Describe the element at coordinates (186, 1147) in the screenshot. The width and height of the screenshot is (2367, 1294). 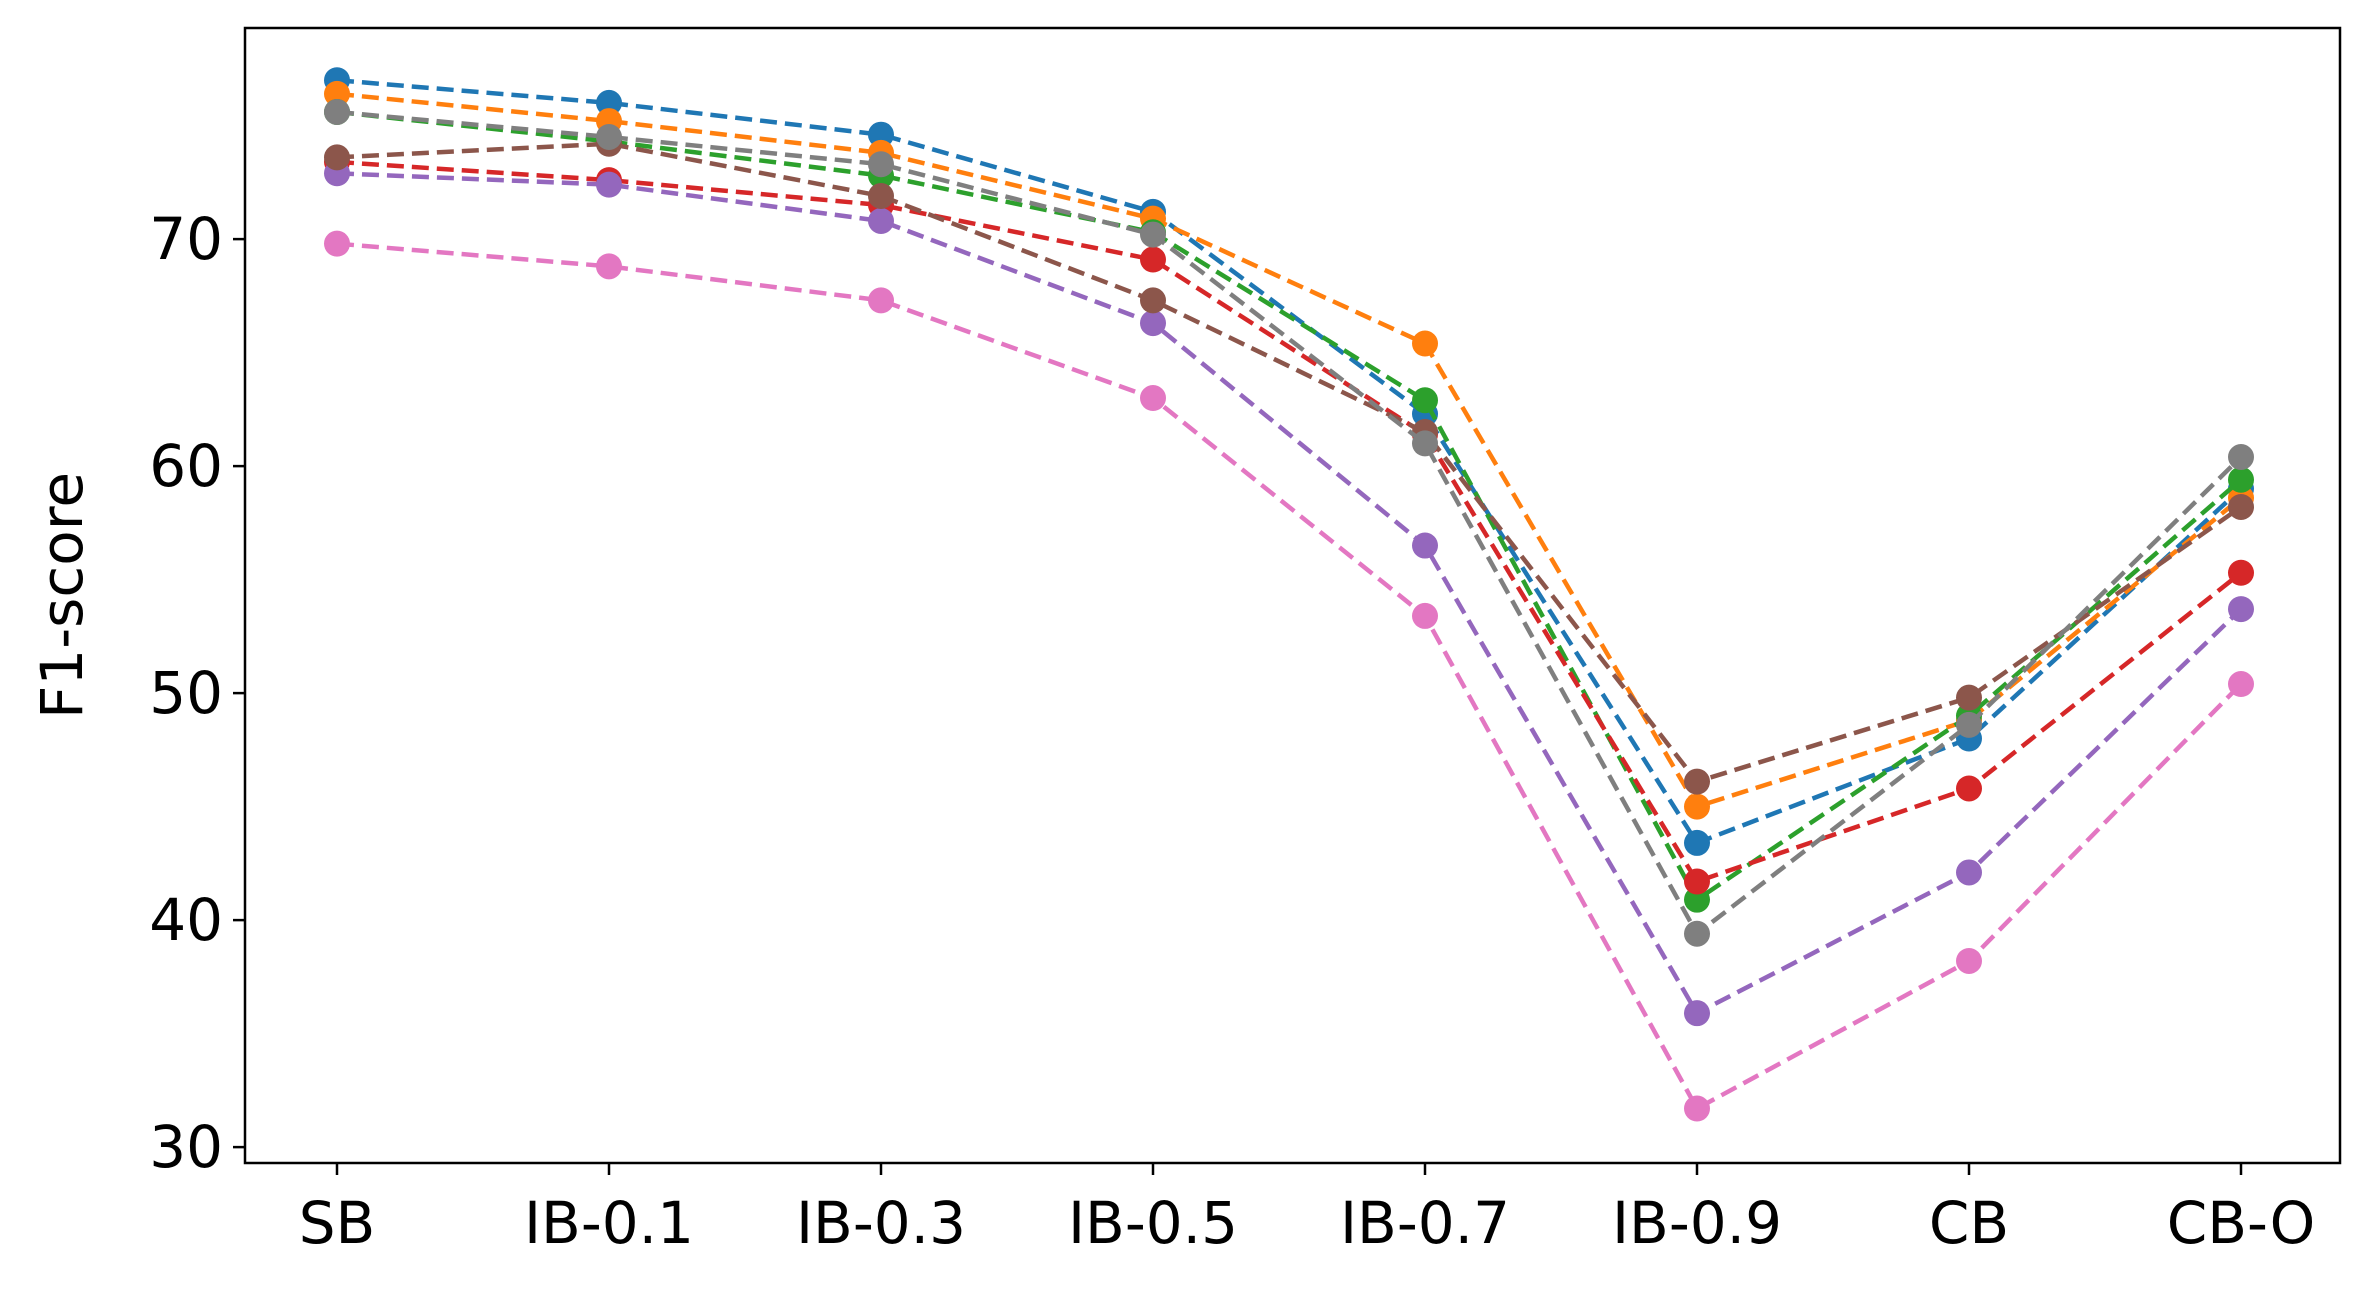
I see `y-tick-label: 30` at that location.